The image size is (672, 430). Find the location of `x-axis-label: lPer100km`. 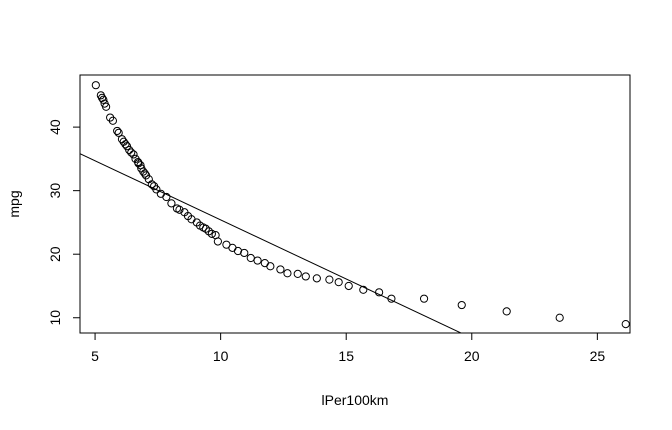

x-axis-label: lPer100km is located at coordinates (355, 400).